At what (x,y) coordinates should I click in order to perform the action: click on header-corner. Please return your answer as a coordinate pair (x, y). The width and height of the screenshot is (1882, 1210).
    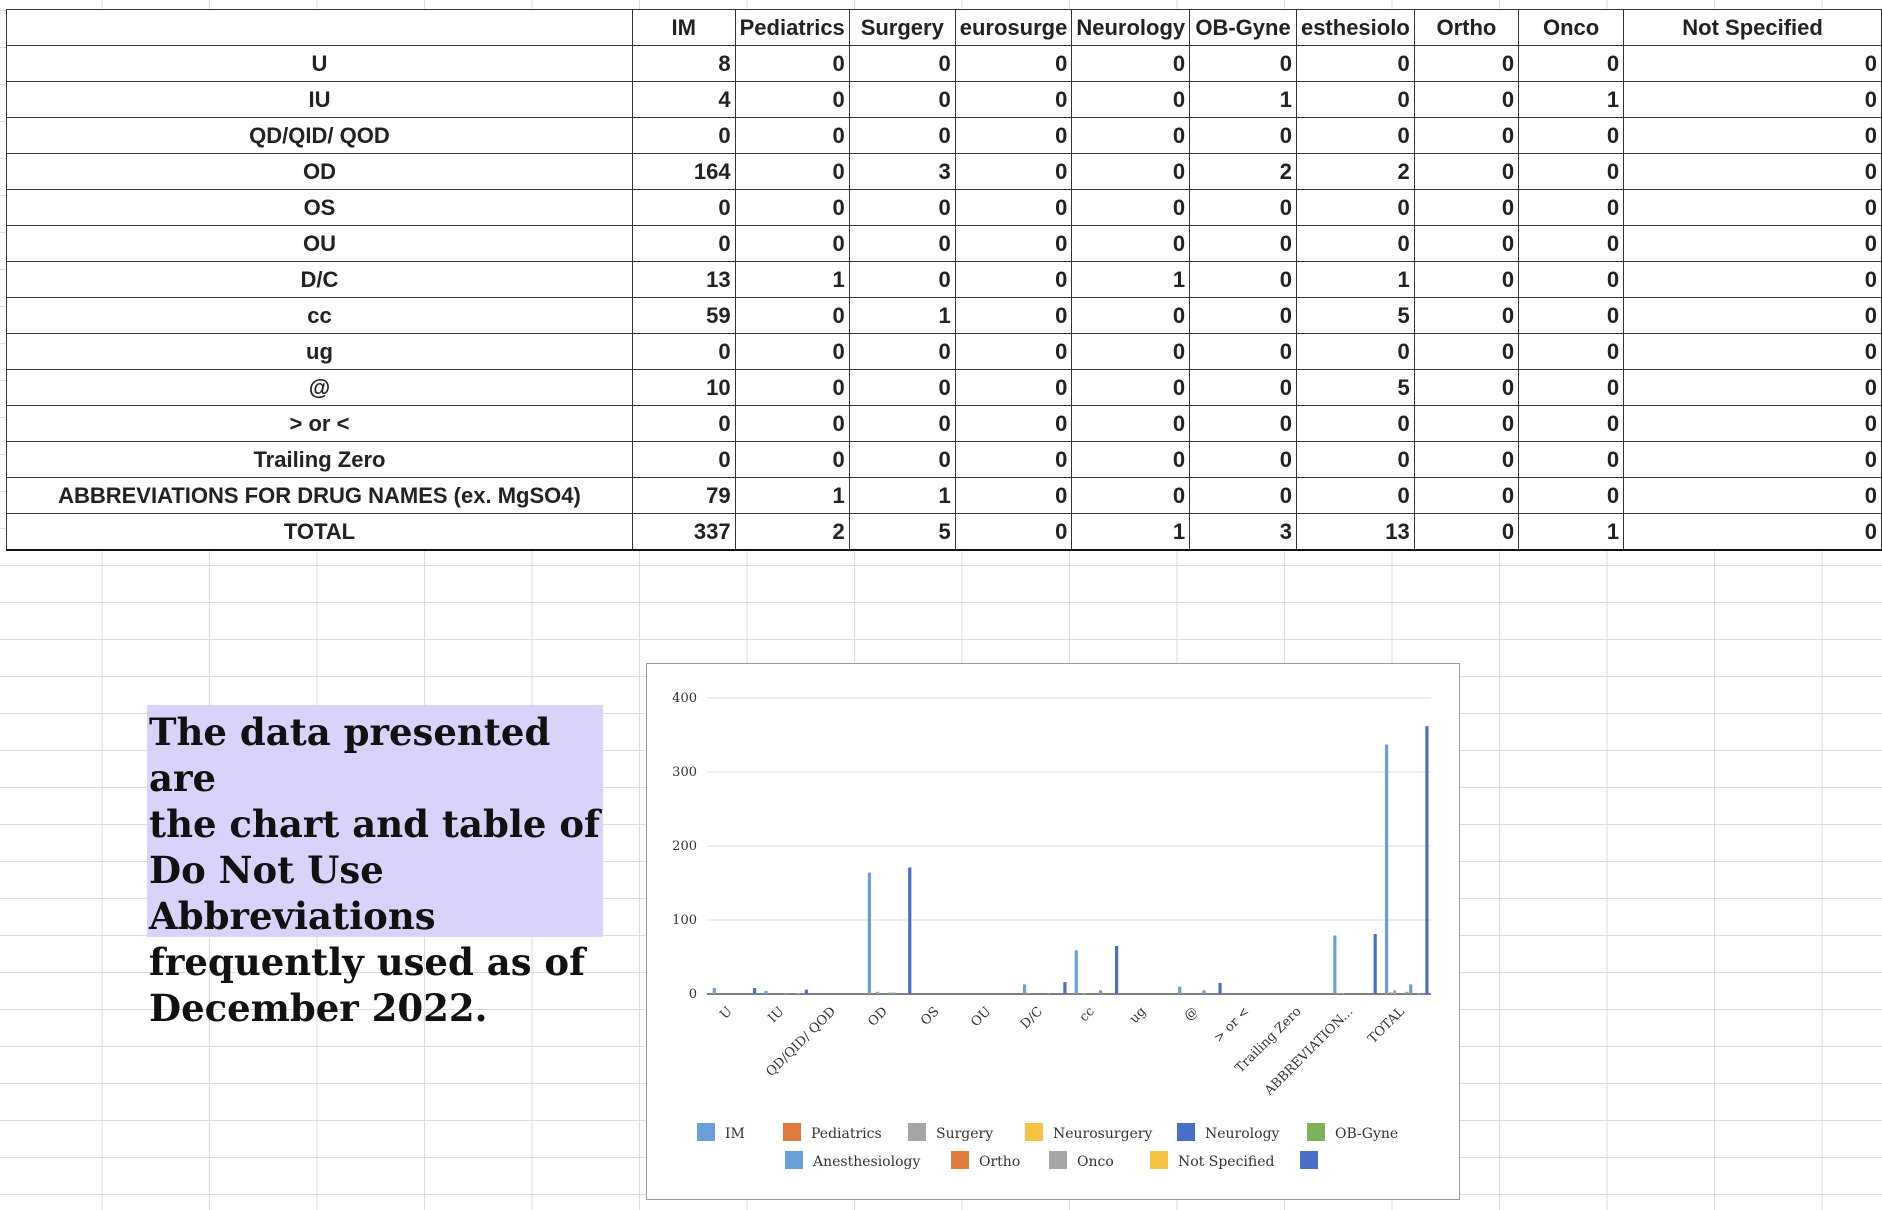
    Looking at the image, I should click on (319, 27).